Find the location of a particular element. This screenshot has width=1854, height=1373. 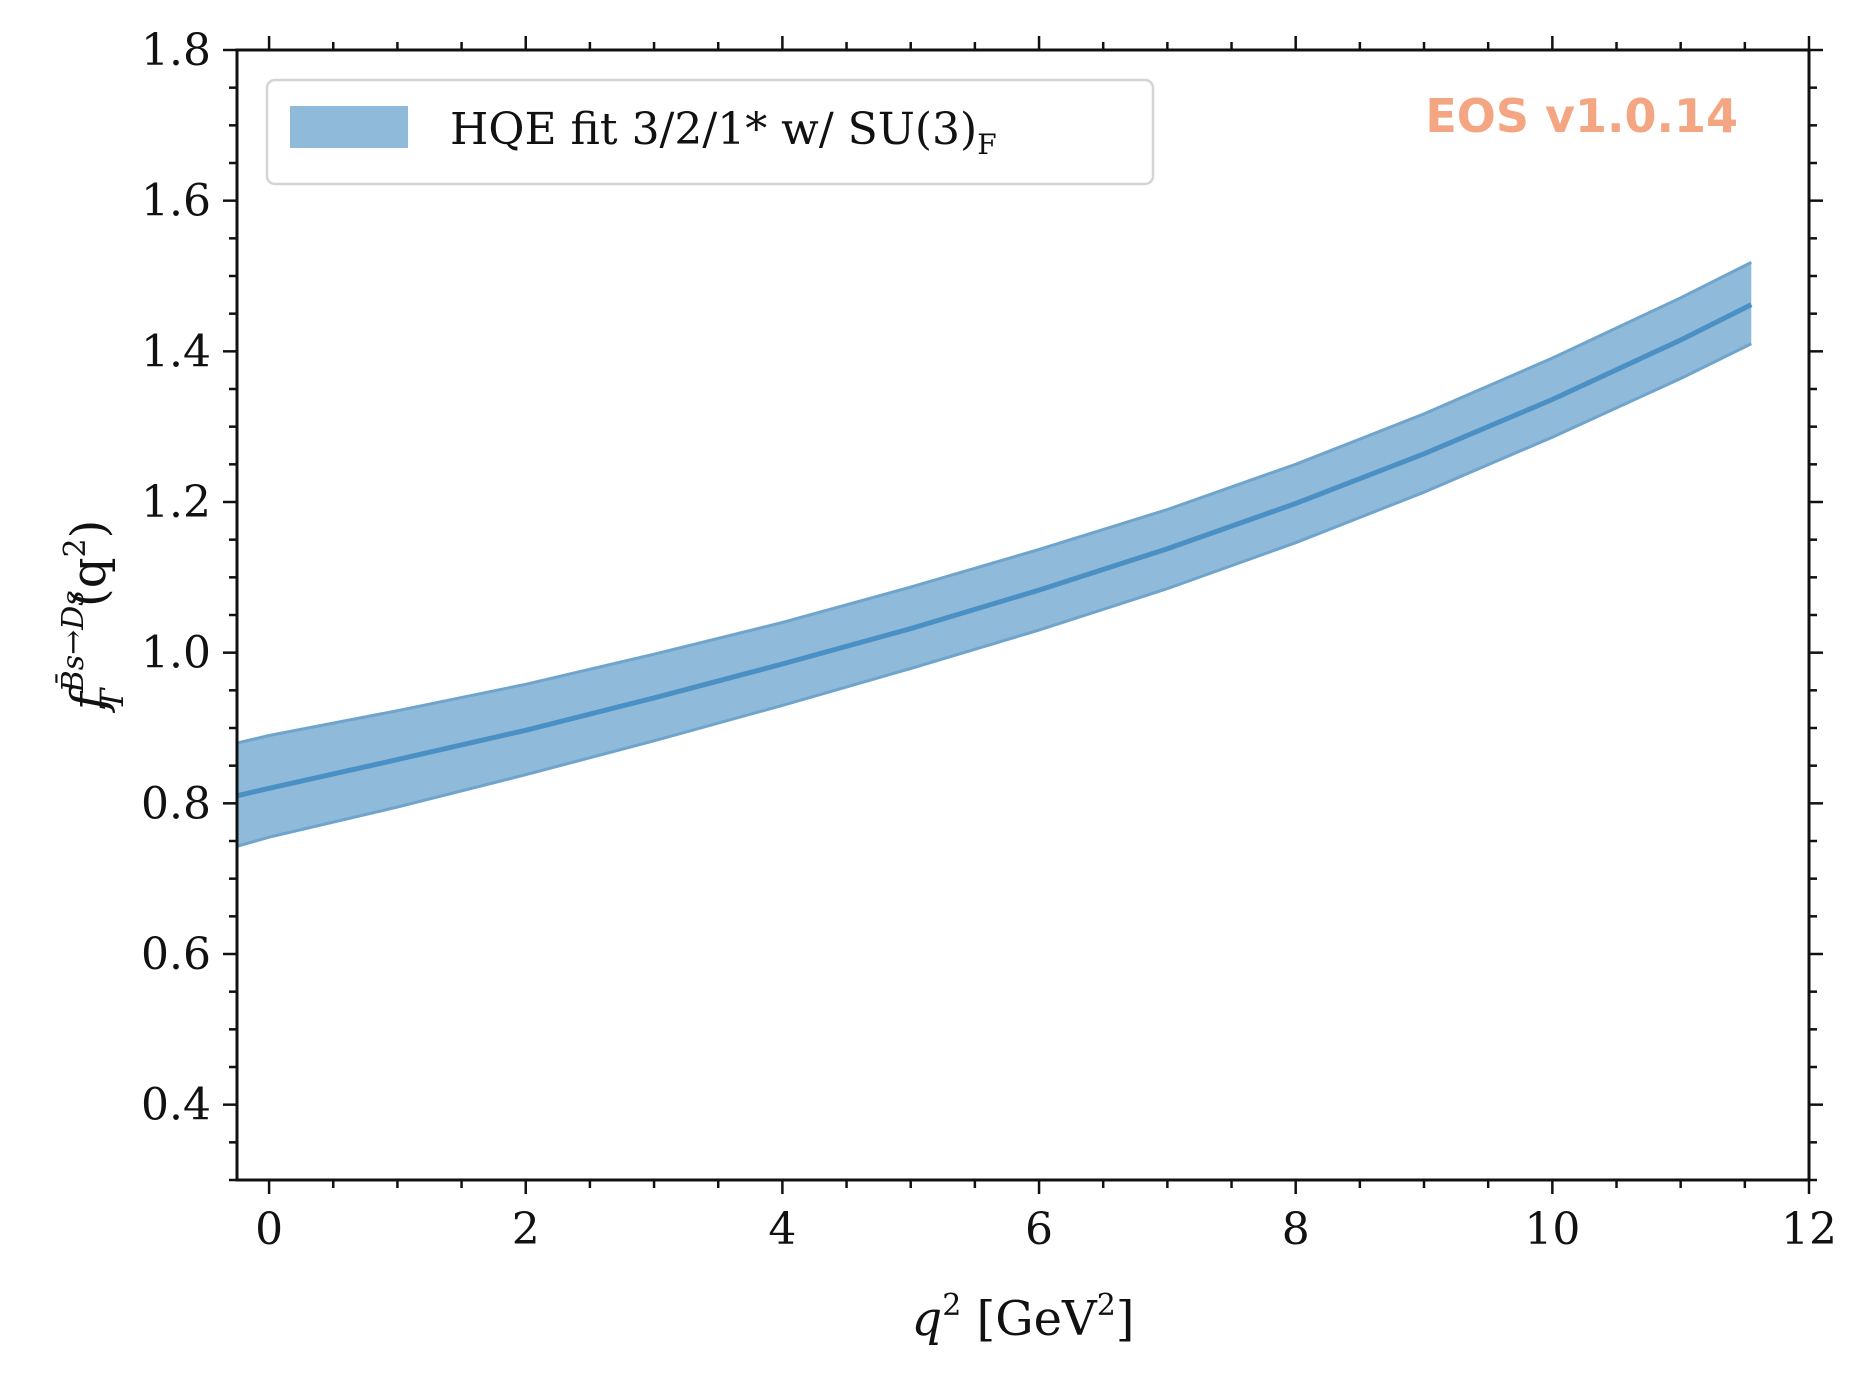

x-axis-label: q2 [GeV2] is located at coordinates (1022, 1317).